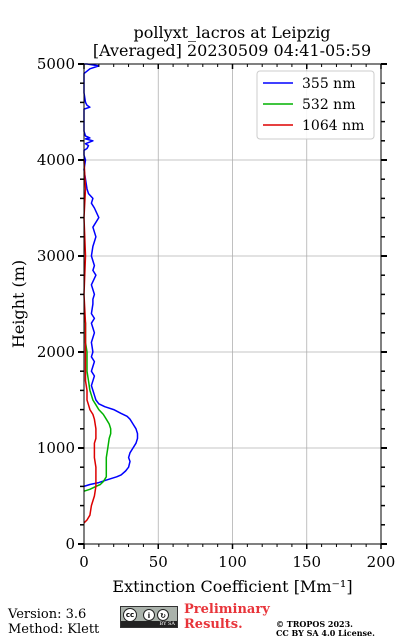 Image resolution: width=400 pixels, height=640 pixels. What do you see at coordinates (381, 562) in the screenshot?
I see `x-tick-label: 200` at bounding box center [381, 562].